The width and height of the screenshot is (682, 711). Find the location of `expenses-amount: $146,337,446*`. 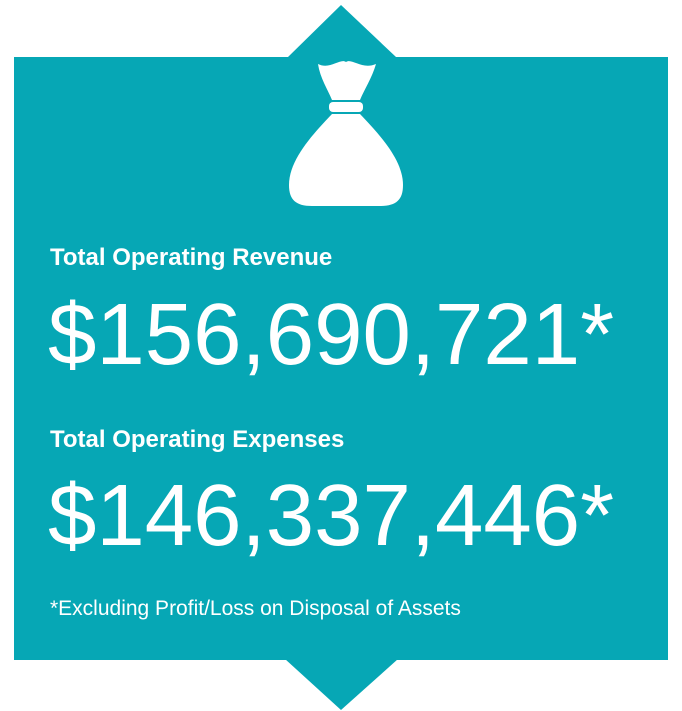

expenses-amount: $146,337,446* is located at coordinates (331, 515).